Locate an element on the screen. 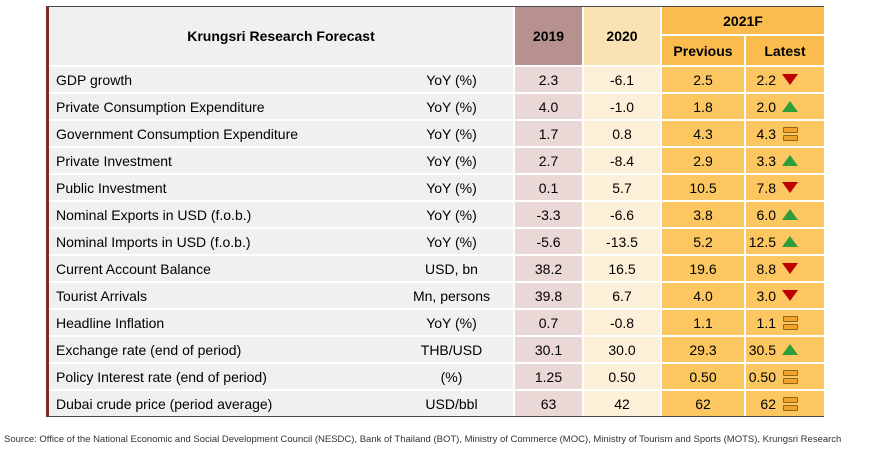 This screenshot has width=870, height=465. latest-value: 3.3 is located at coordinates (766, 160).